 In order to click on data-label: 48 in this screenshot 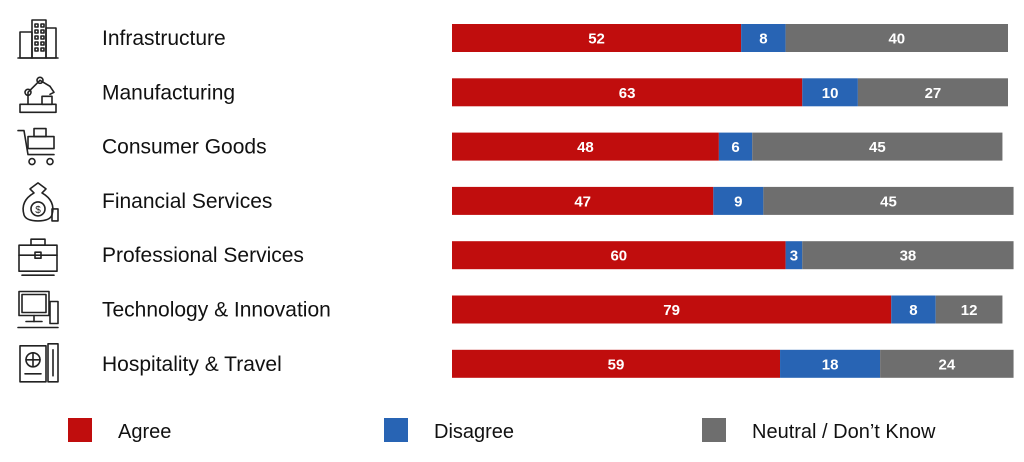, I will do `click(585, 147)`.